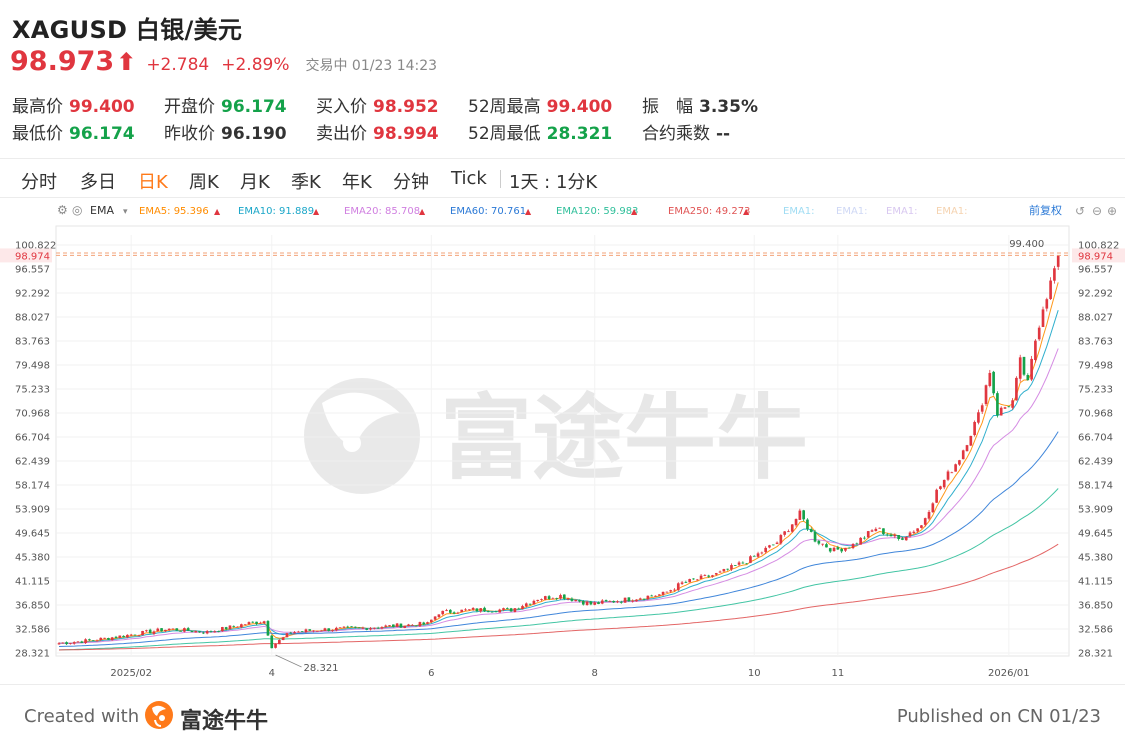 The image size is (1125, 748). What do you see at coordinates (1080, 211) in the screenshot?
I see `reset-icon: ↺` at bounding box center [1080, 211].